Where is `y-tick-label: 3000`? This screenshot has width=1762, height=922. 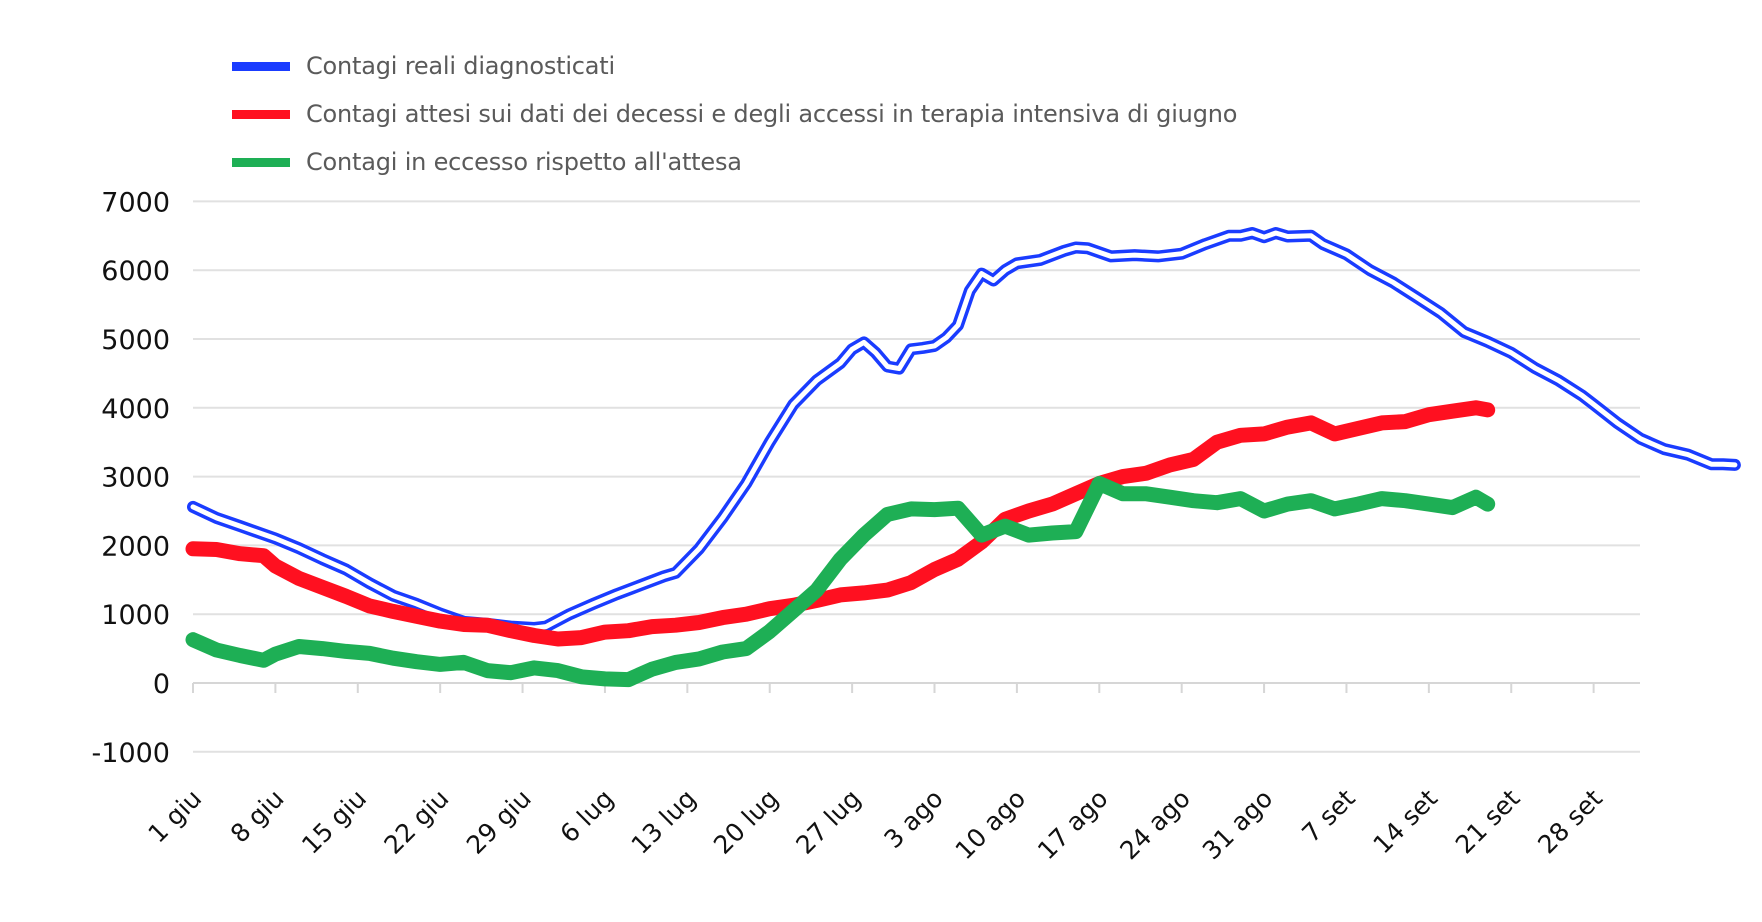
y-tick-label: 3000 is located at coordinates (135, 478).